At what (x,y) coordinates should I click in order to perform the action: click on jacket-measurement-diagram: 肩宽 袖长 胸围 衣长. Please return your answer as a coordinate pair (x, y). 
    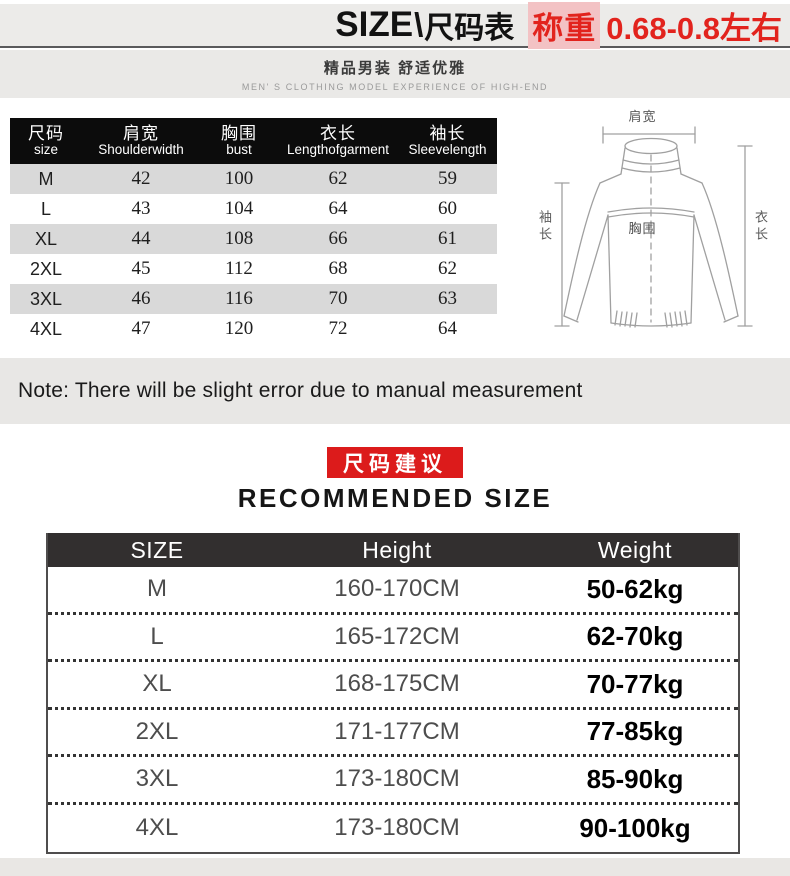
    Looking at the image, I should click on (642, 225).